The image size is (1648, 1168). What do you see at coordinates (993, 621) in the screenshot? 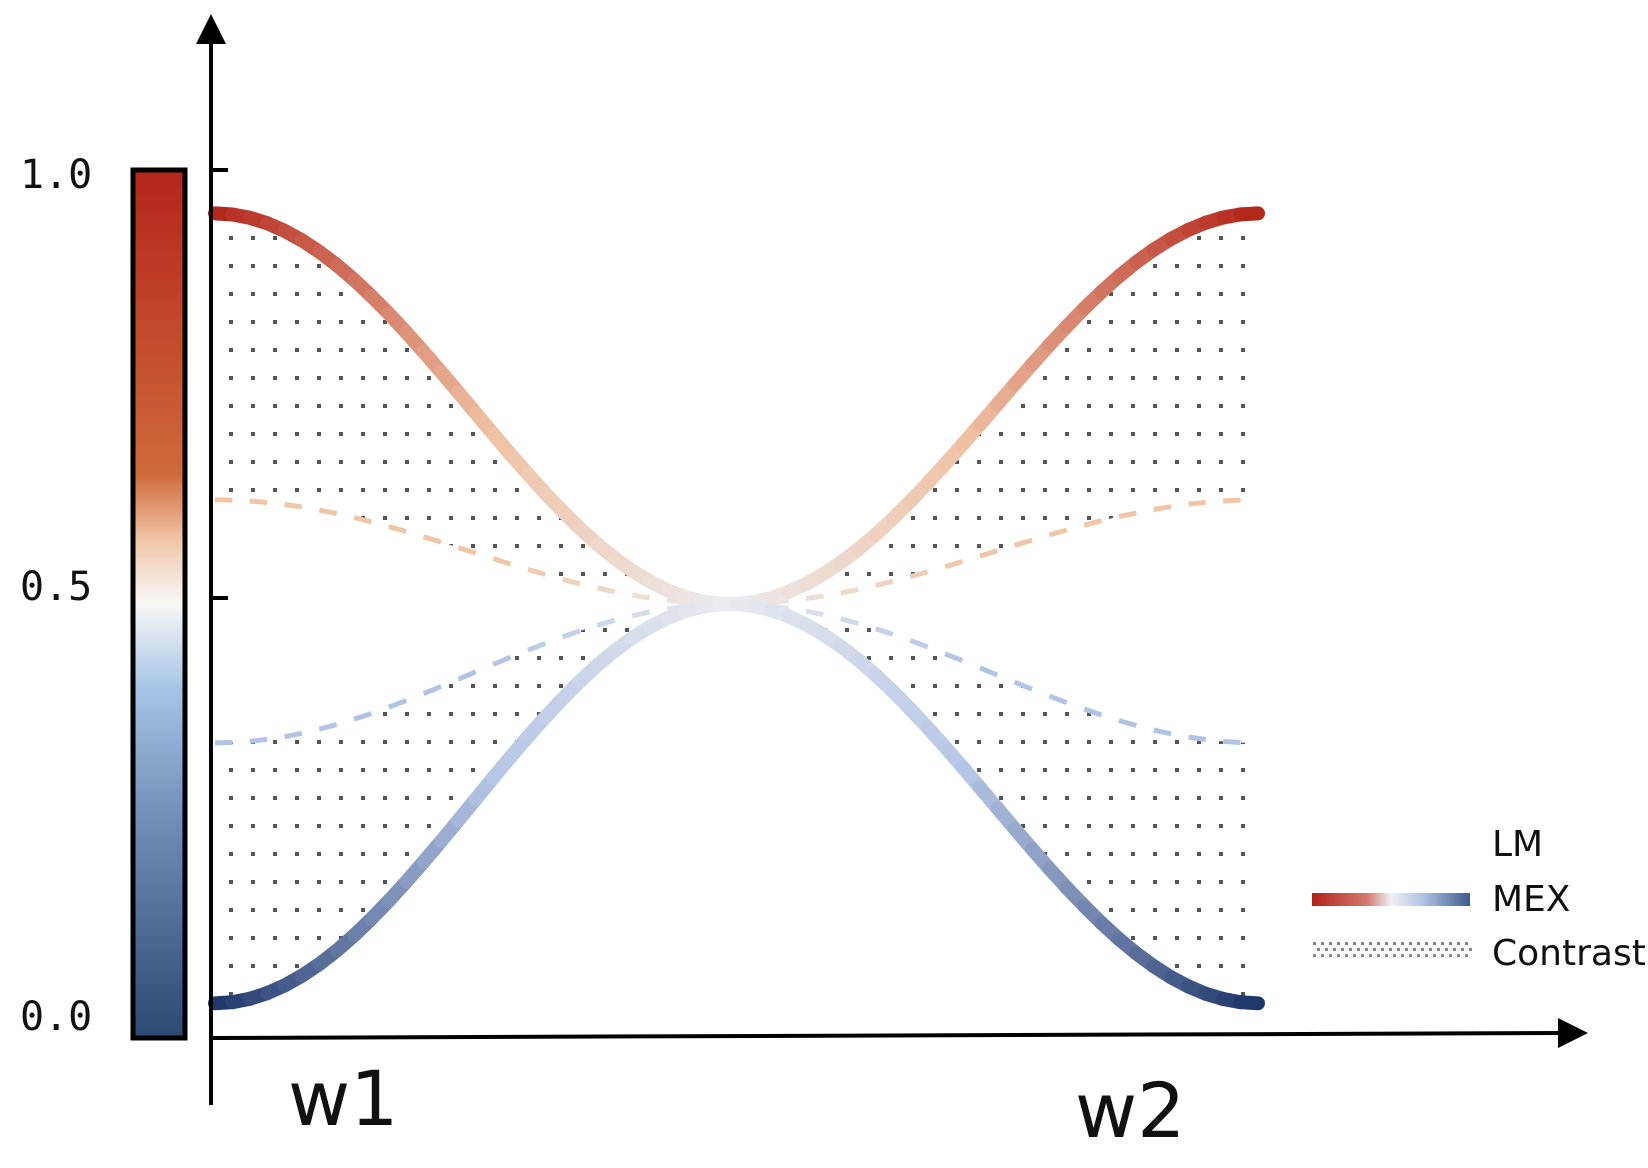
I see `lm-band-right` at bounding box center [993, 621].